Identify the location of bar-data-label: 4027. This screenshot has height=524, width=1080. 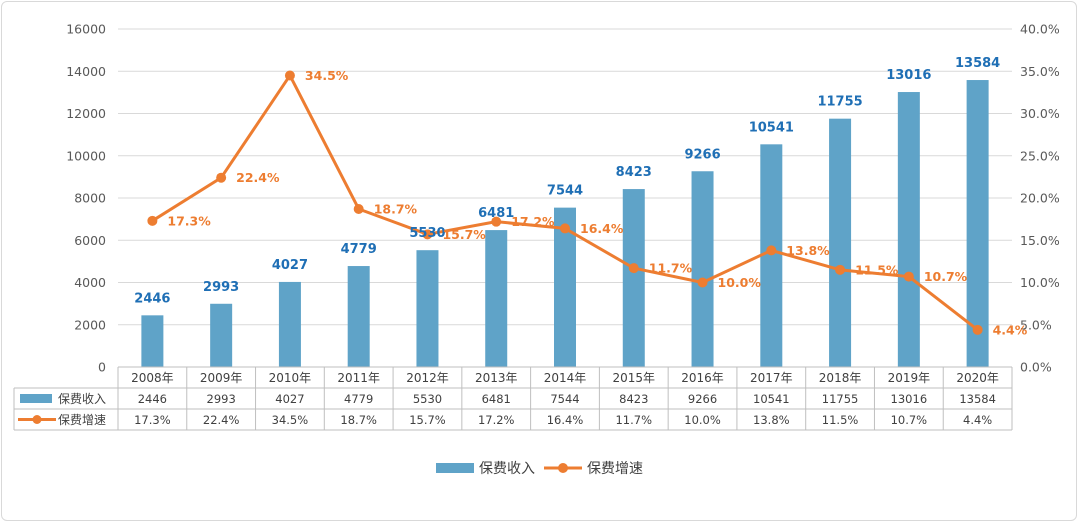
(290, 265).